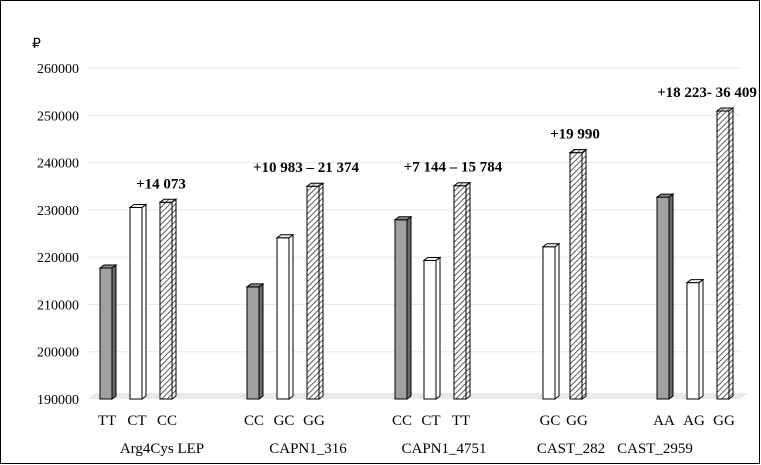  I want to click on bar-capn1_316-cc, so click(255, 341).